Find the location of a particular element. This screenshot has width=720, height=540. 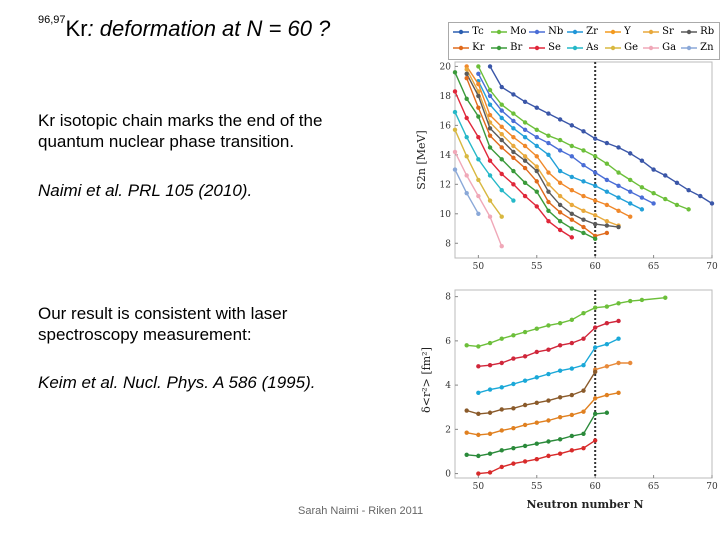

y-tick-label: 12 is located at coordinates (445, 185).